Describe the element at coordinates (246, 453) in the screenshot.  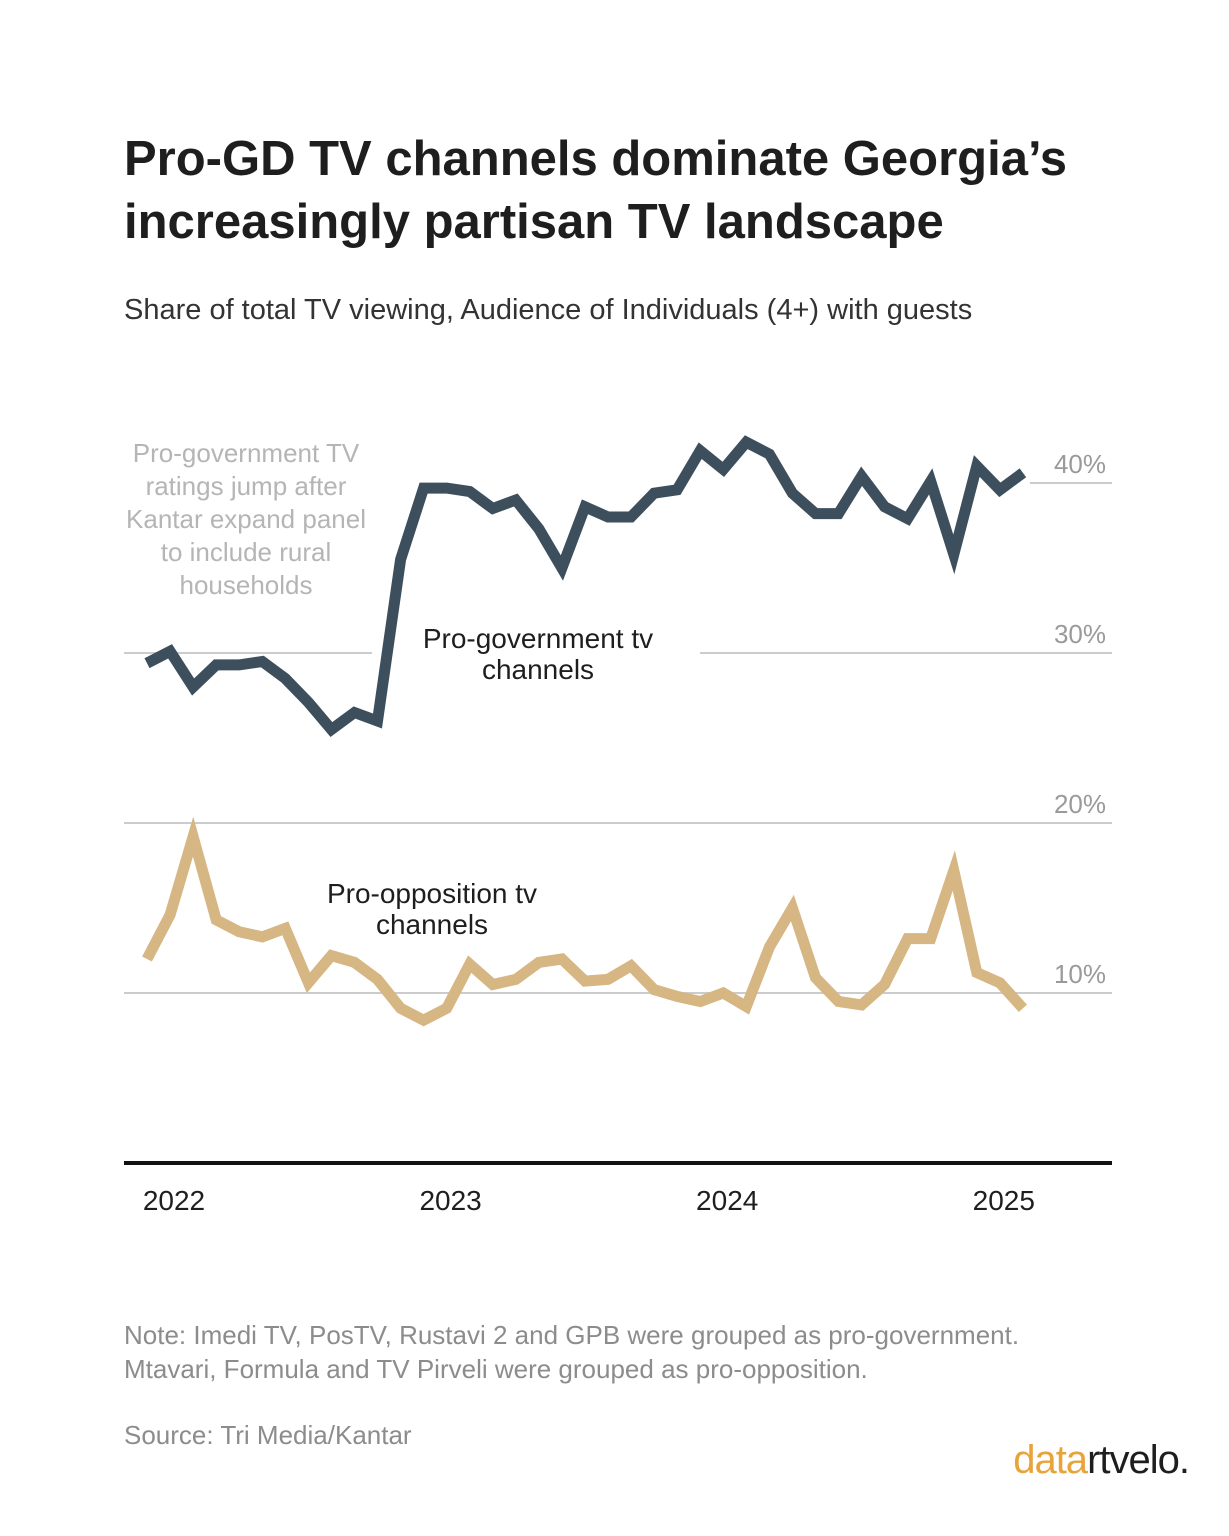
I see `annotation-text: Pro-government TV` at that location.